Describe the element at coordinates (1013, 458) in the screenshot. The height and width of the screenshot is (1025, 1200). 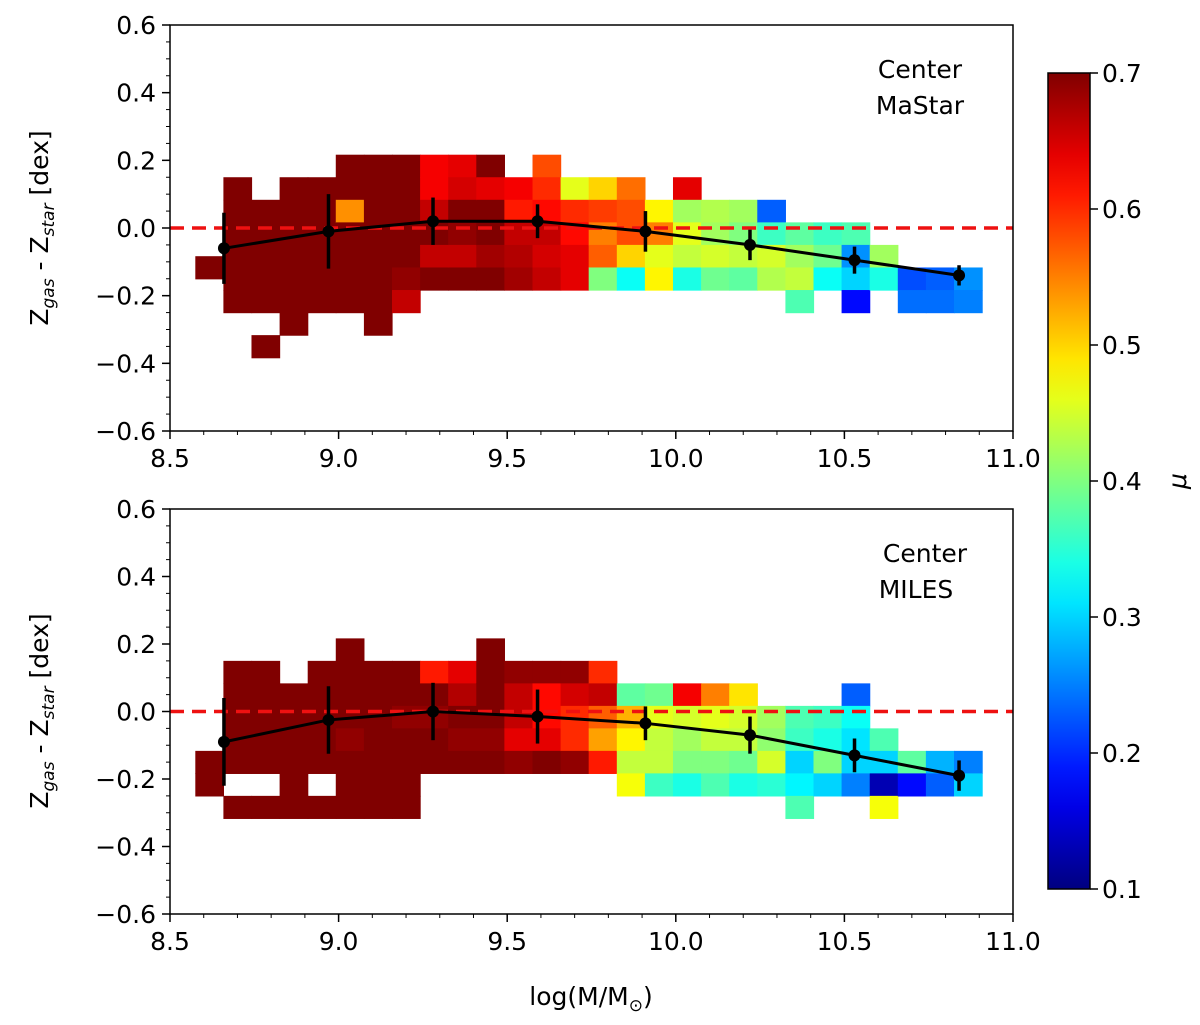
I see `x-tick-label: 11.0` at that location.